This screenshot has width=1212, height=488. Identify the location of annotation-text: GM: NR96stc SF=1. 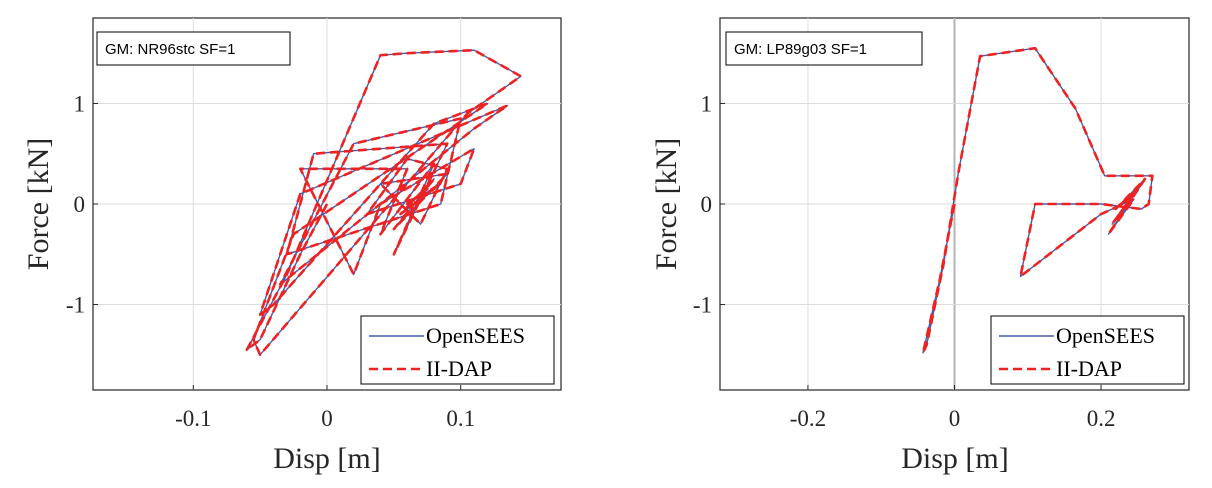
(170, 49).